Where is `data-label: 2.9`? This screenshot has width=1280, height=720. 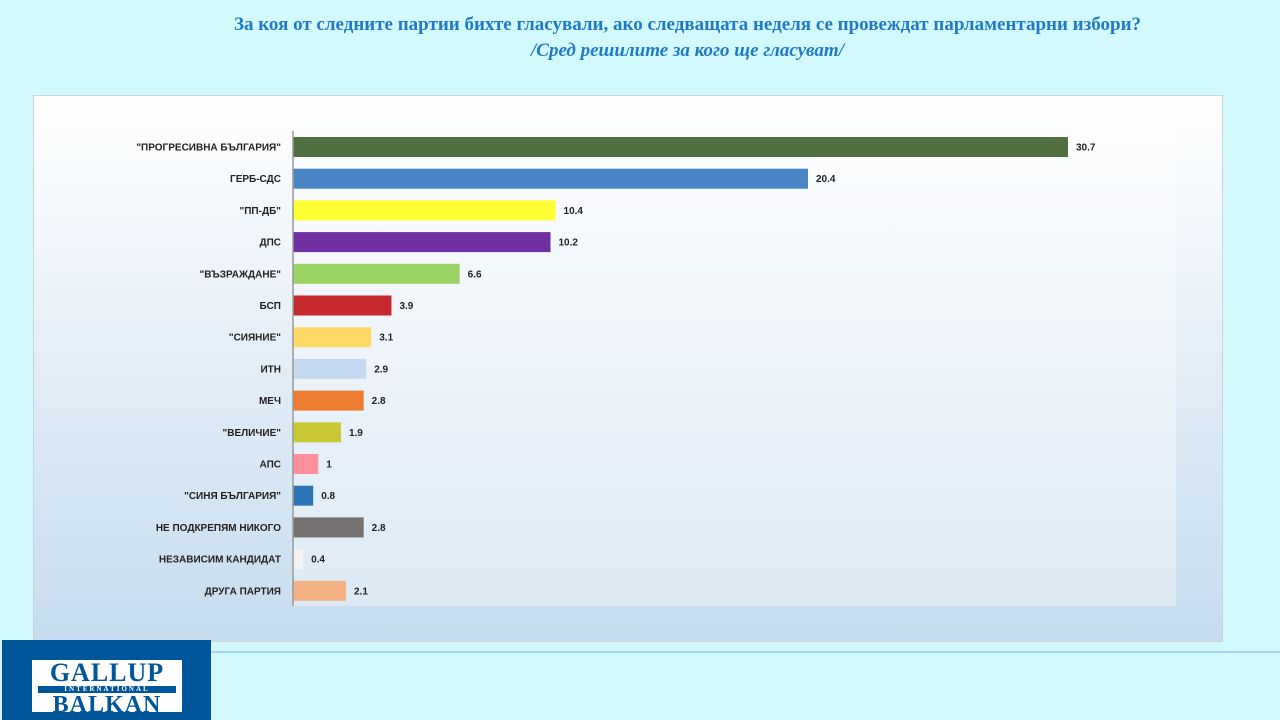 data-label: 2.9 is located at coordinates (381, 369).